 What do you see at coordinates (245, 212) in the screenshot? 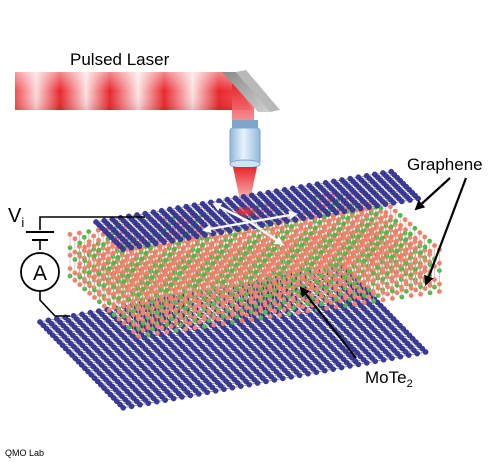
I see `laser-spot` at bounding box center [245, 212].